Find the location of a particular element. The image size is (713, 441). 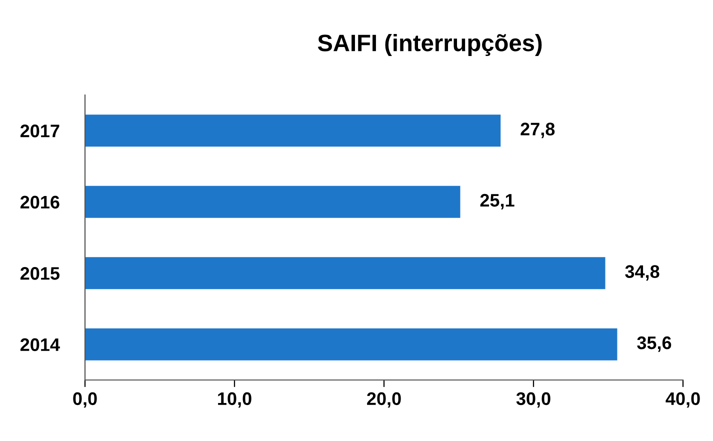

chart-title: SAIFI (interrupções) is located at coordinates (430, 45).